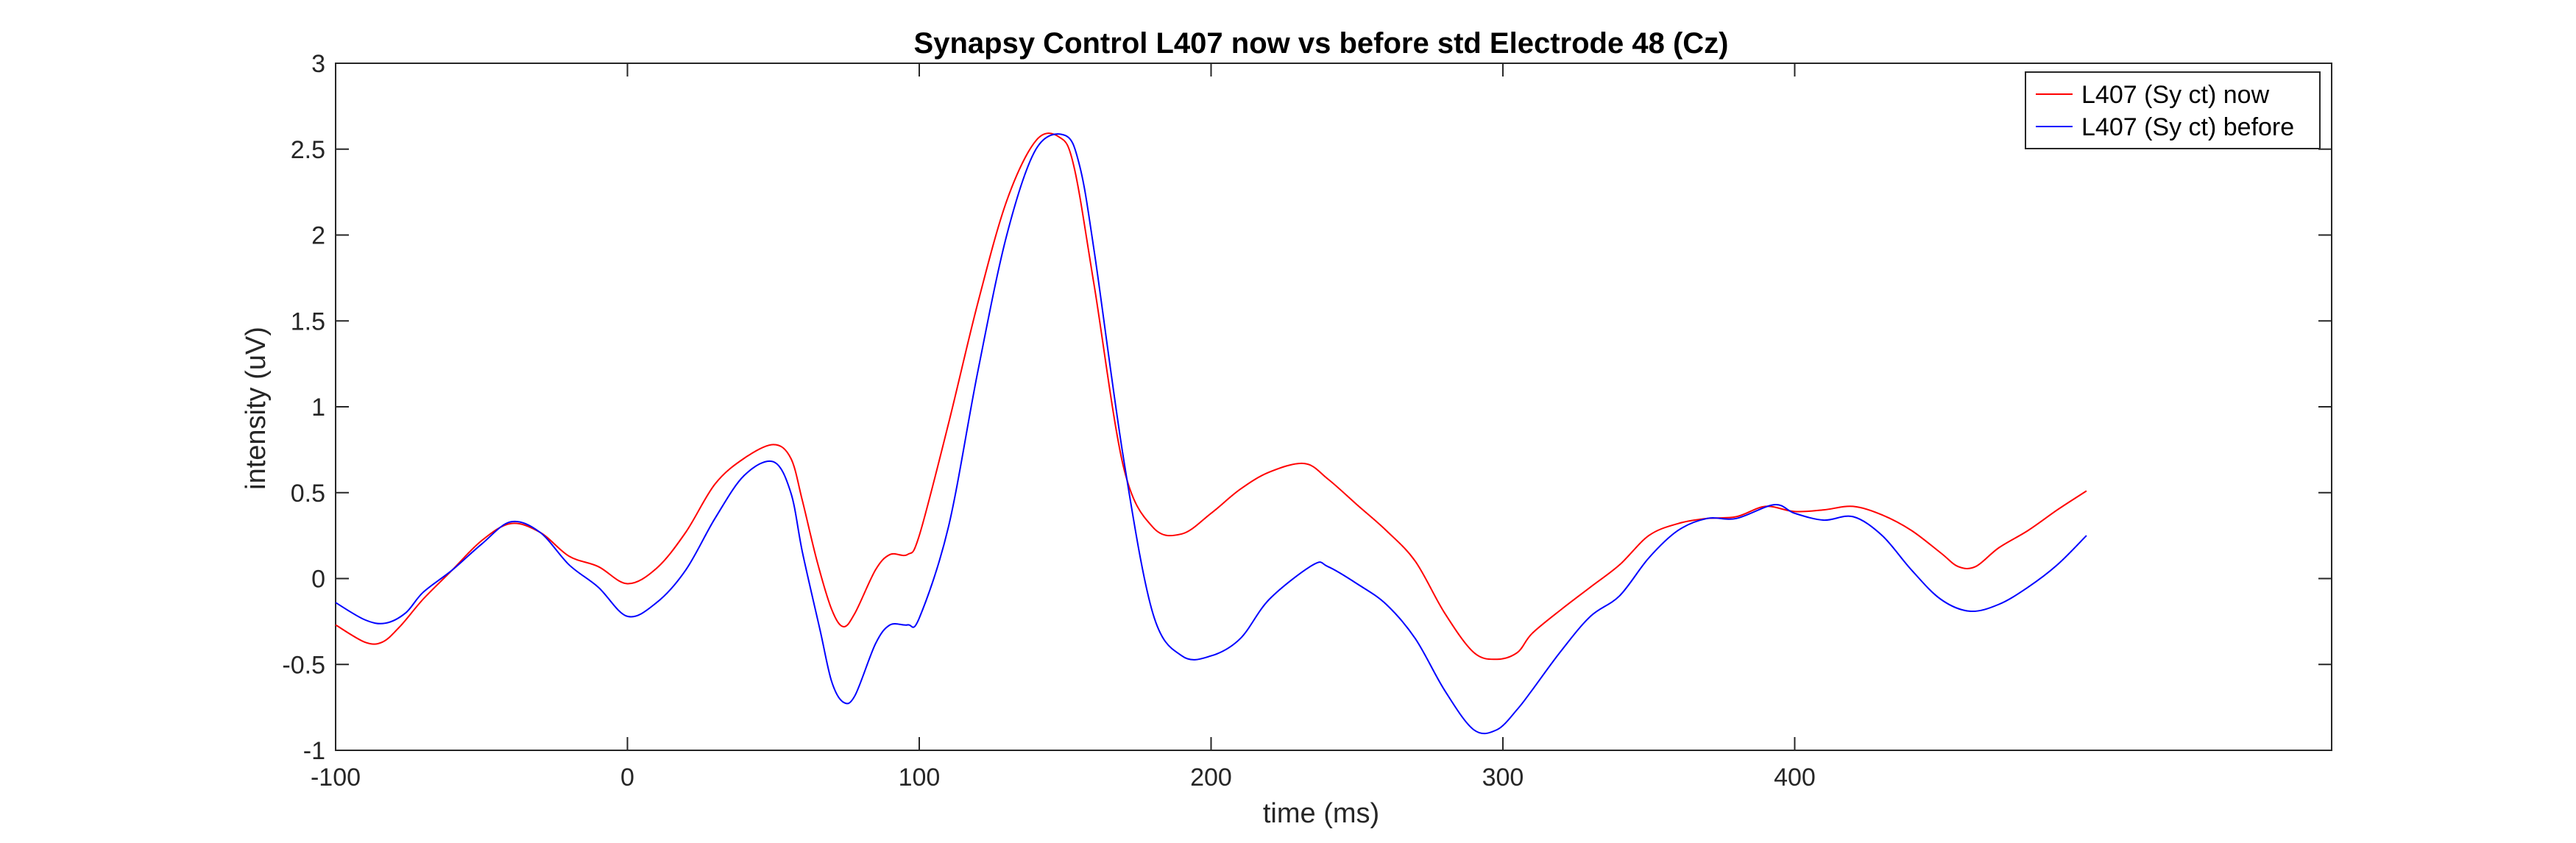 The width and height of the screenshot is (2576, 843). I want to click on x-tick-label: 300, so click(1503, 778).